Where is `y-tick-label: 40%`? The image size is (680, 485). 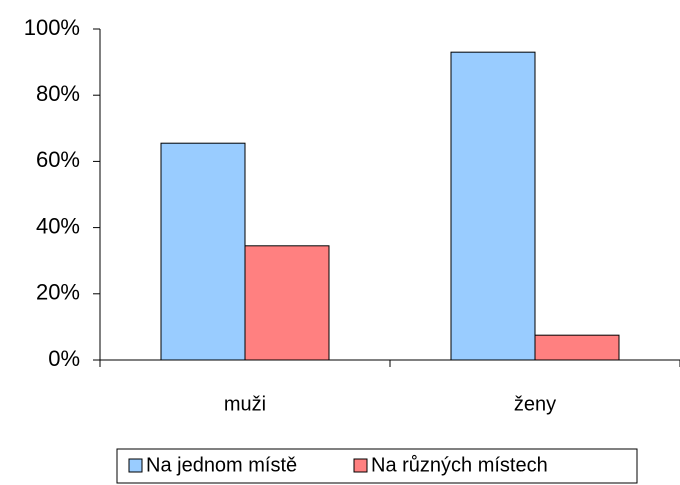 y-tick-label: 40% is located at coordinates (58, 225).